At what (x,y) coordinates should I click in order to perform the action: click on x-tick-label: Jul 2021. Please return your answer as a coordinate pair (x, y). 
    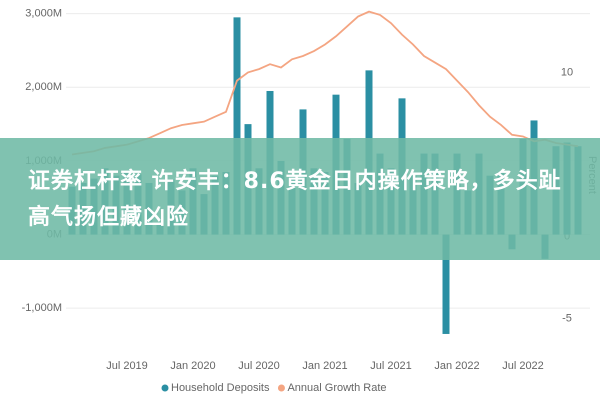
    Looking at the image, I should click on (391, 366).